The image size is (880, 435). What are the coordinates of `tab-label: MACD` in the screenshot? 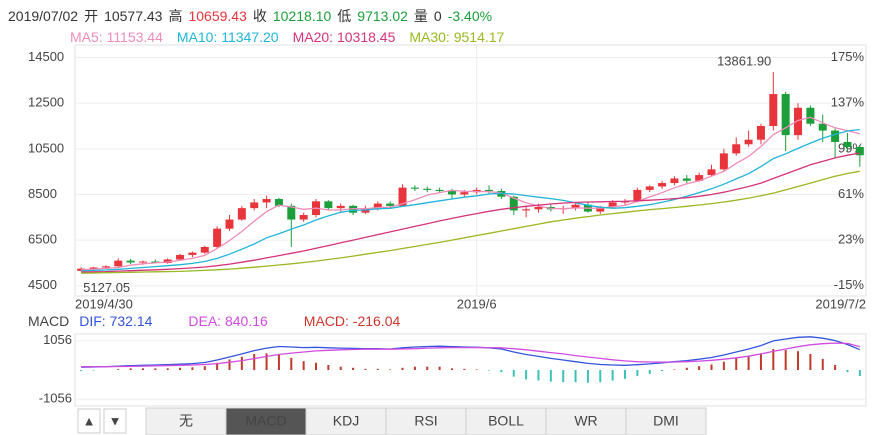 It's located at (265, 421).